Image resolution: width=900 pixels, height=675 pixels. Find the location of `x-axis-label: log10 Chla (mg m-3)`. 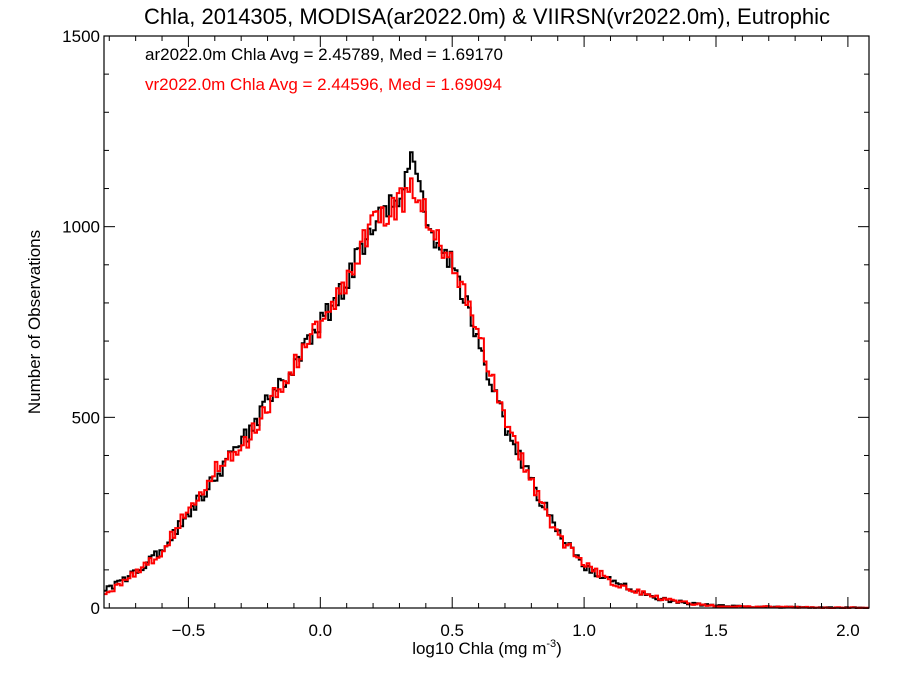

x-axis-label: log10 Chla (mg m-3) is located at coordinates (487, 648).